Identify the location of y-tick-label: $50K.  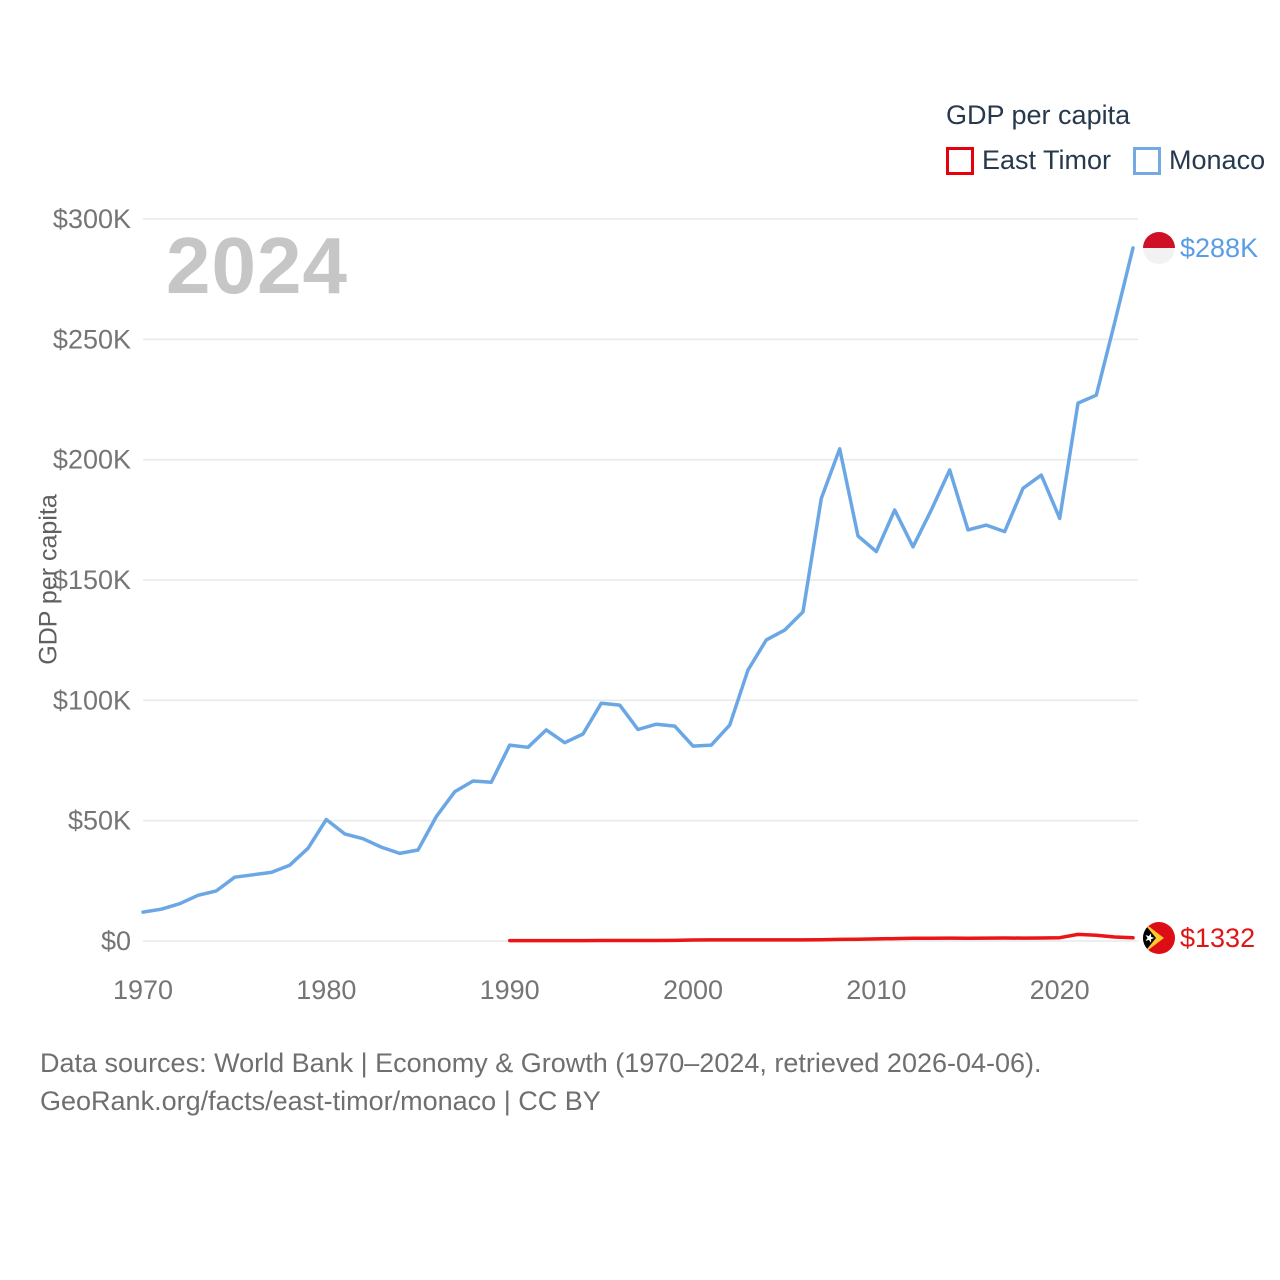
(99, 821).